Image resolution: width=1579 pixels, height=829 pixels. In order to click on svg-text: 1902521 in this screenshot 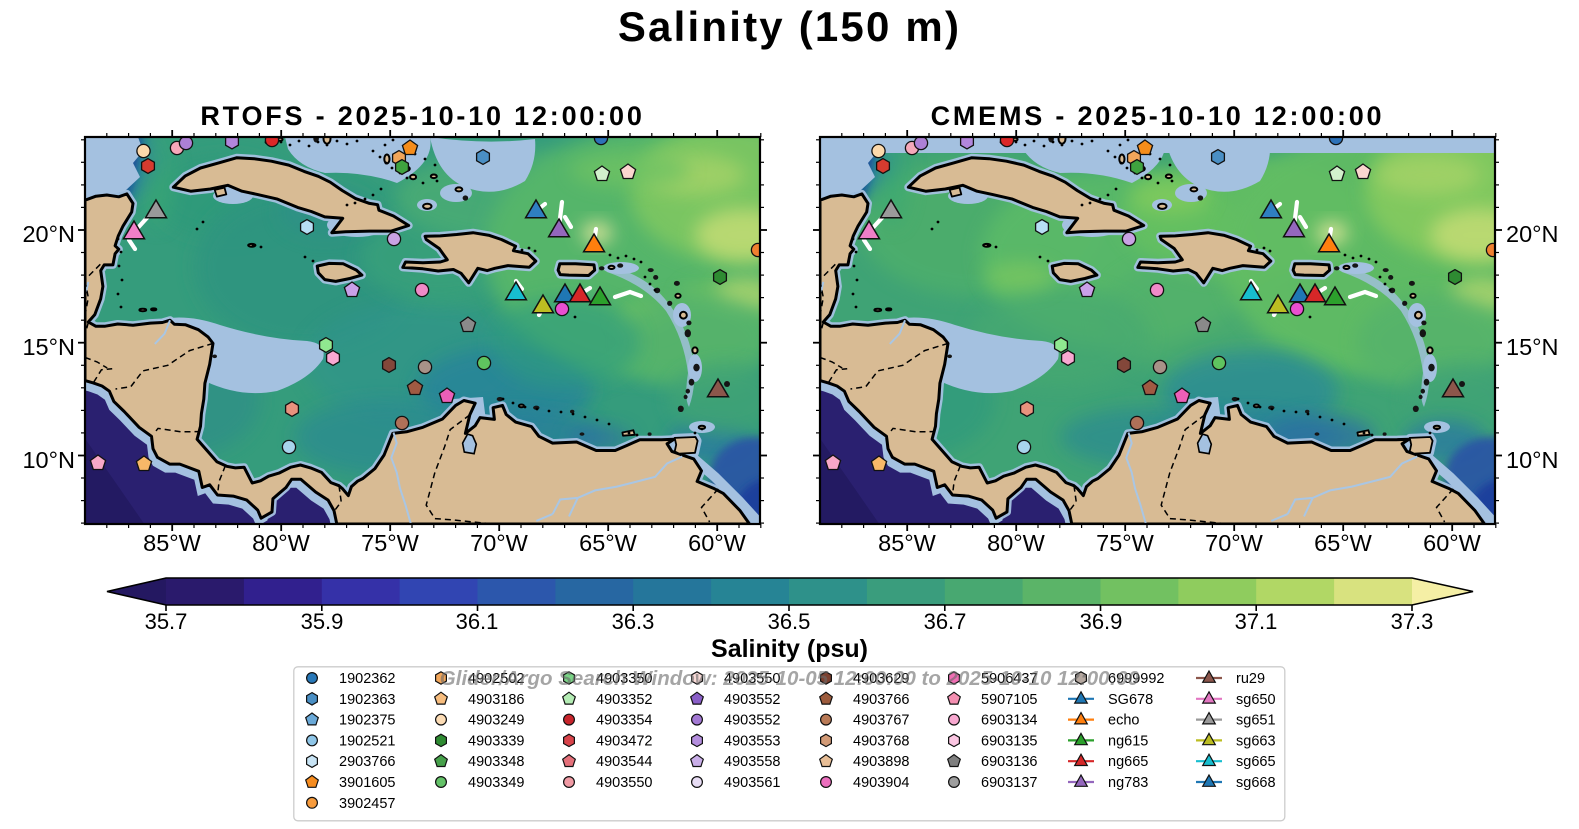, I will do `click(367, 741)`.